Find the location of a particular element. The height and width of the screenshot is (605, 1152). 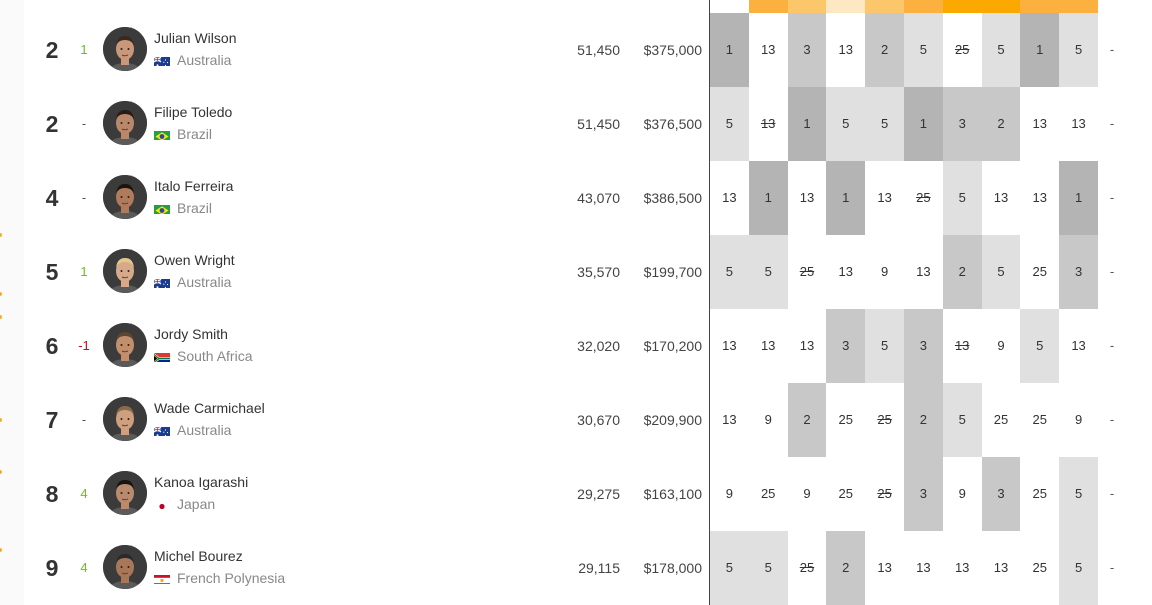

country-label: French Polynesia is located at coordinates (231, 578).